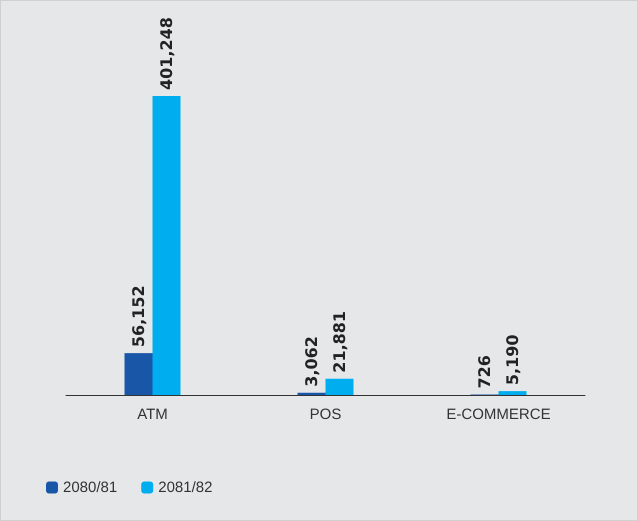 This screenshot has height=521, width=638. Describe the element at coordinates (152, 414) in the screenshot. I see `x-tick-label: ATM` at that location.